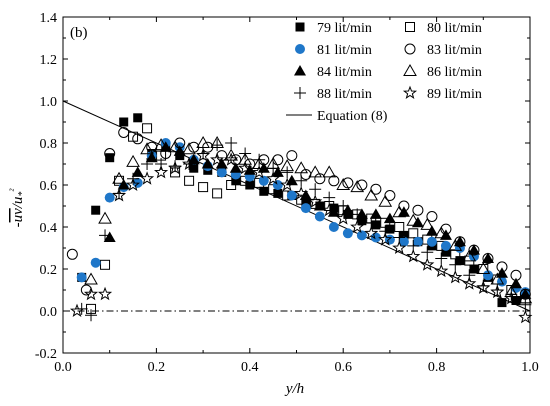  What do you see at coordinates (157, 367) in the screenshot?
I see `x-tick-label: 0.2` at bounding box center [157, 367].